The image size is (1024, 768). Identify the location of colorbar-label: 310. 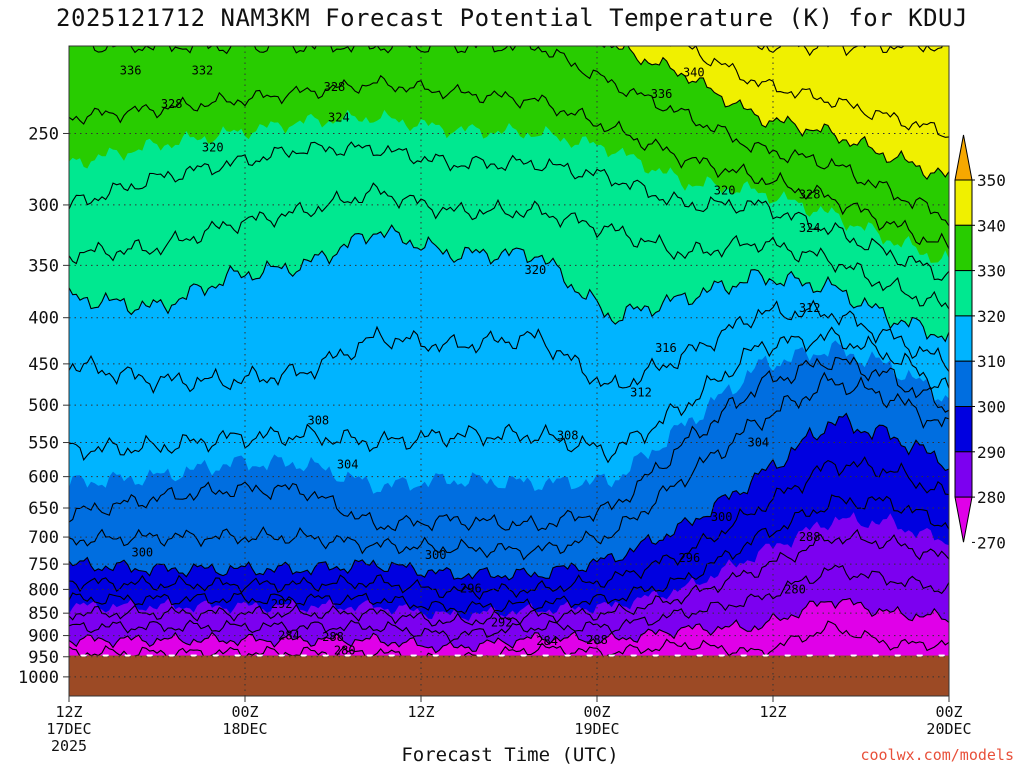
(991, 361).